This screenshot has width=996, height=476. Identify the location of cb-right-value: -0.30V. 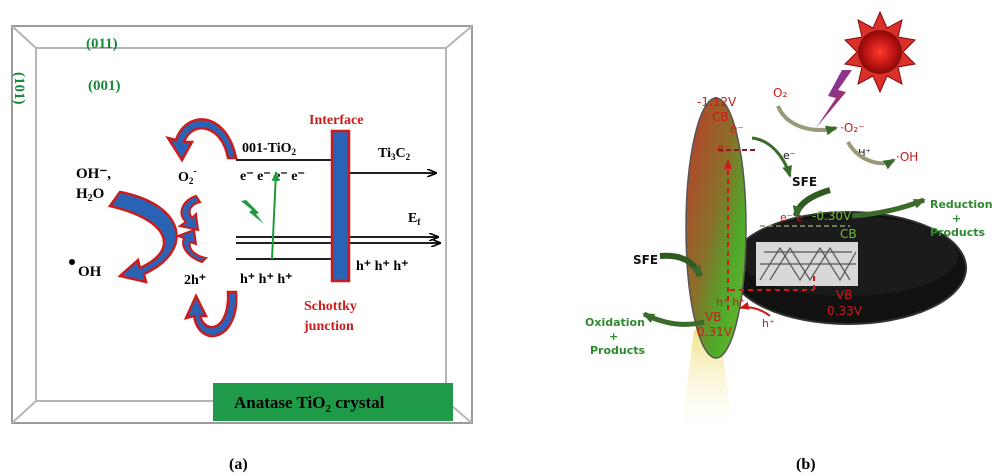
(832, 216).